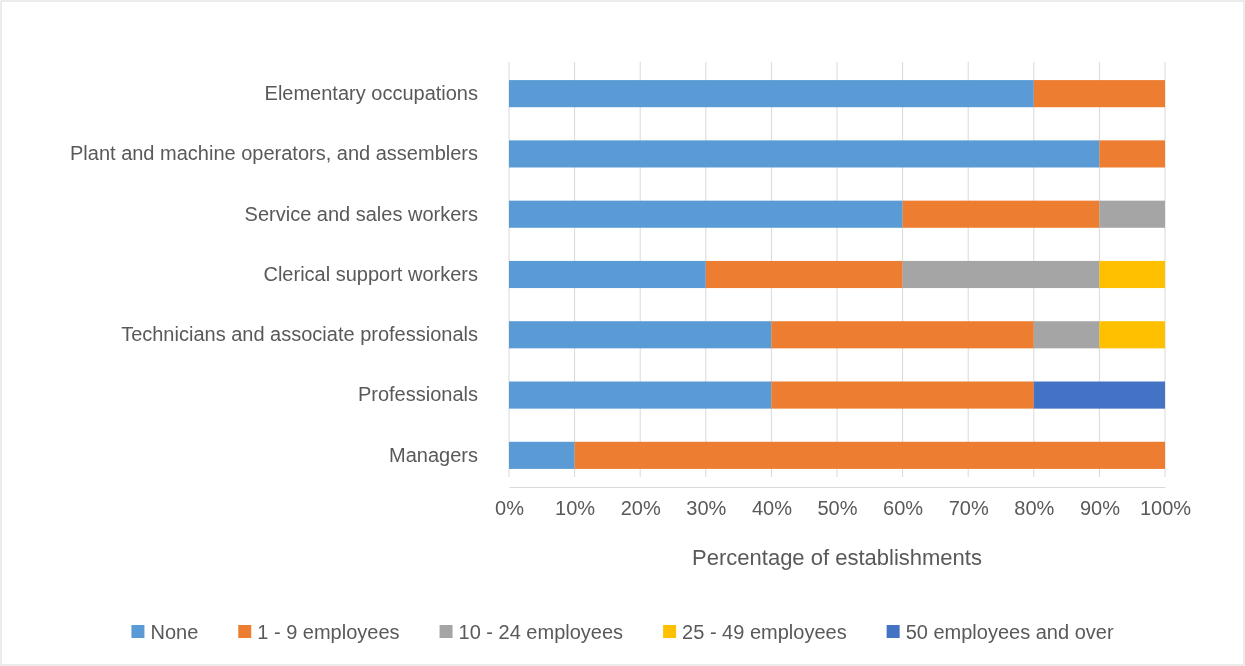 Image resolution: width=1245 pixels, height=666 pixels. Describe the element at coordinates (772, 508) in the screenshot. I see `x-tick-label: 40%` at that location.